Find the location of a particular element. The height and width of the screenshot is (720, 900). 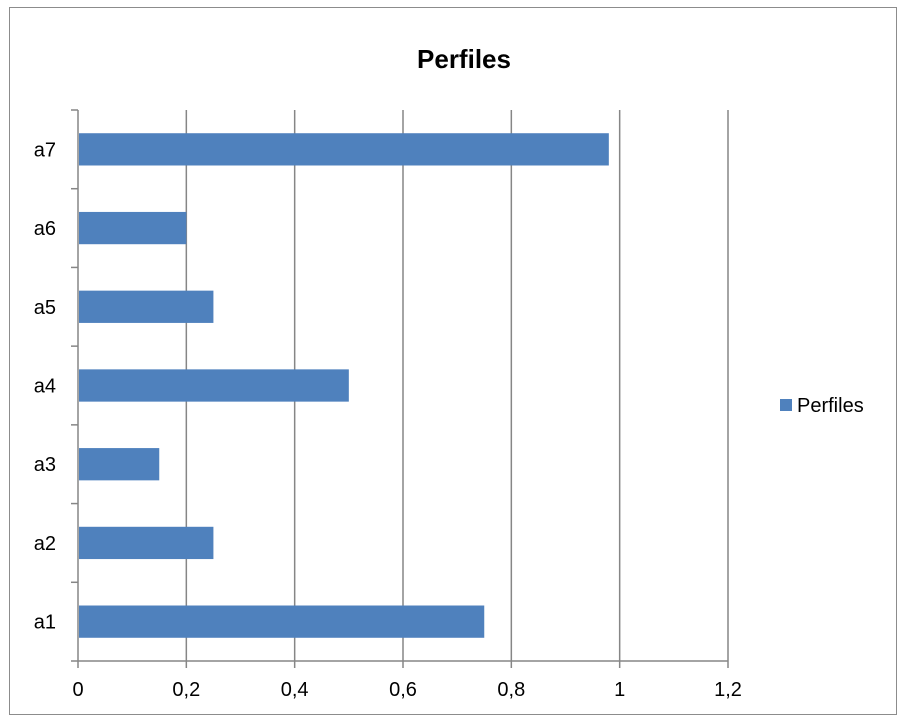

legend-label-perfiles: Perfiles is located at coordinates (830, 406).